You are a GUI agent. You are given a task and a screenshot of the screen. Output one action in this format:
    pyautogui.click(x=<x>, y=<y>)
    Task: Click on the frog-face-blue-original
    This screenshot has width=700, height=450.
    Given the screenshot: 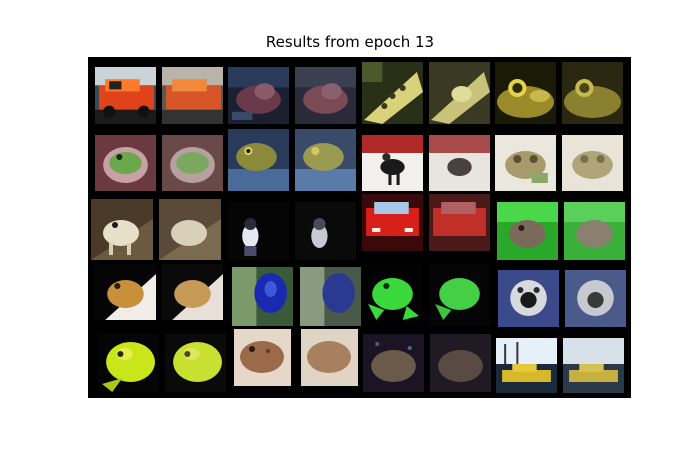 What is the action you would take?
    pyautogui.click(x=528, y=298)
    